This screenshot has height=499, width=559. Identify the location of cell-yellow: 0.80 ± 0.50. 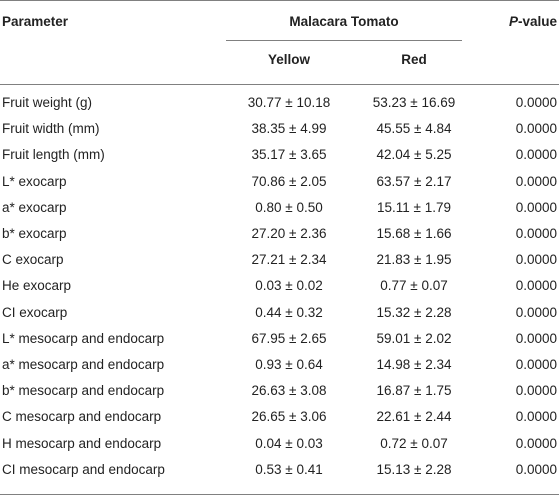
(289, 207).